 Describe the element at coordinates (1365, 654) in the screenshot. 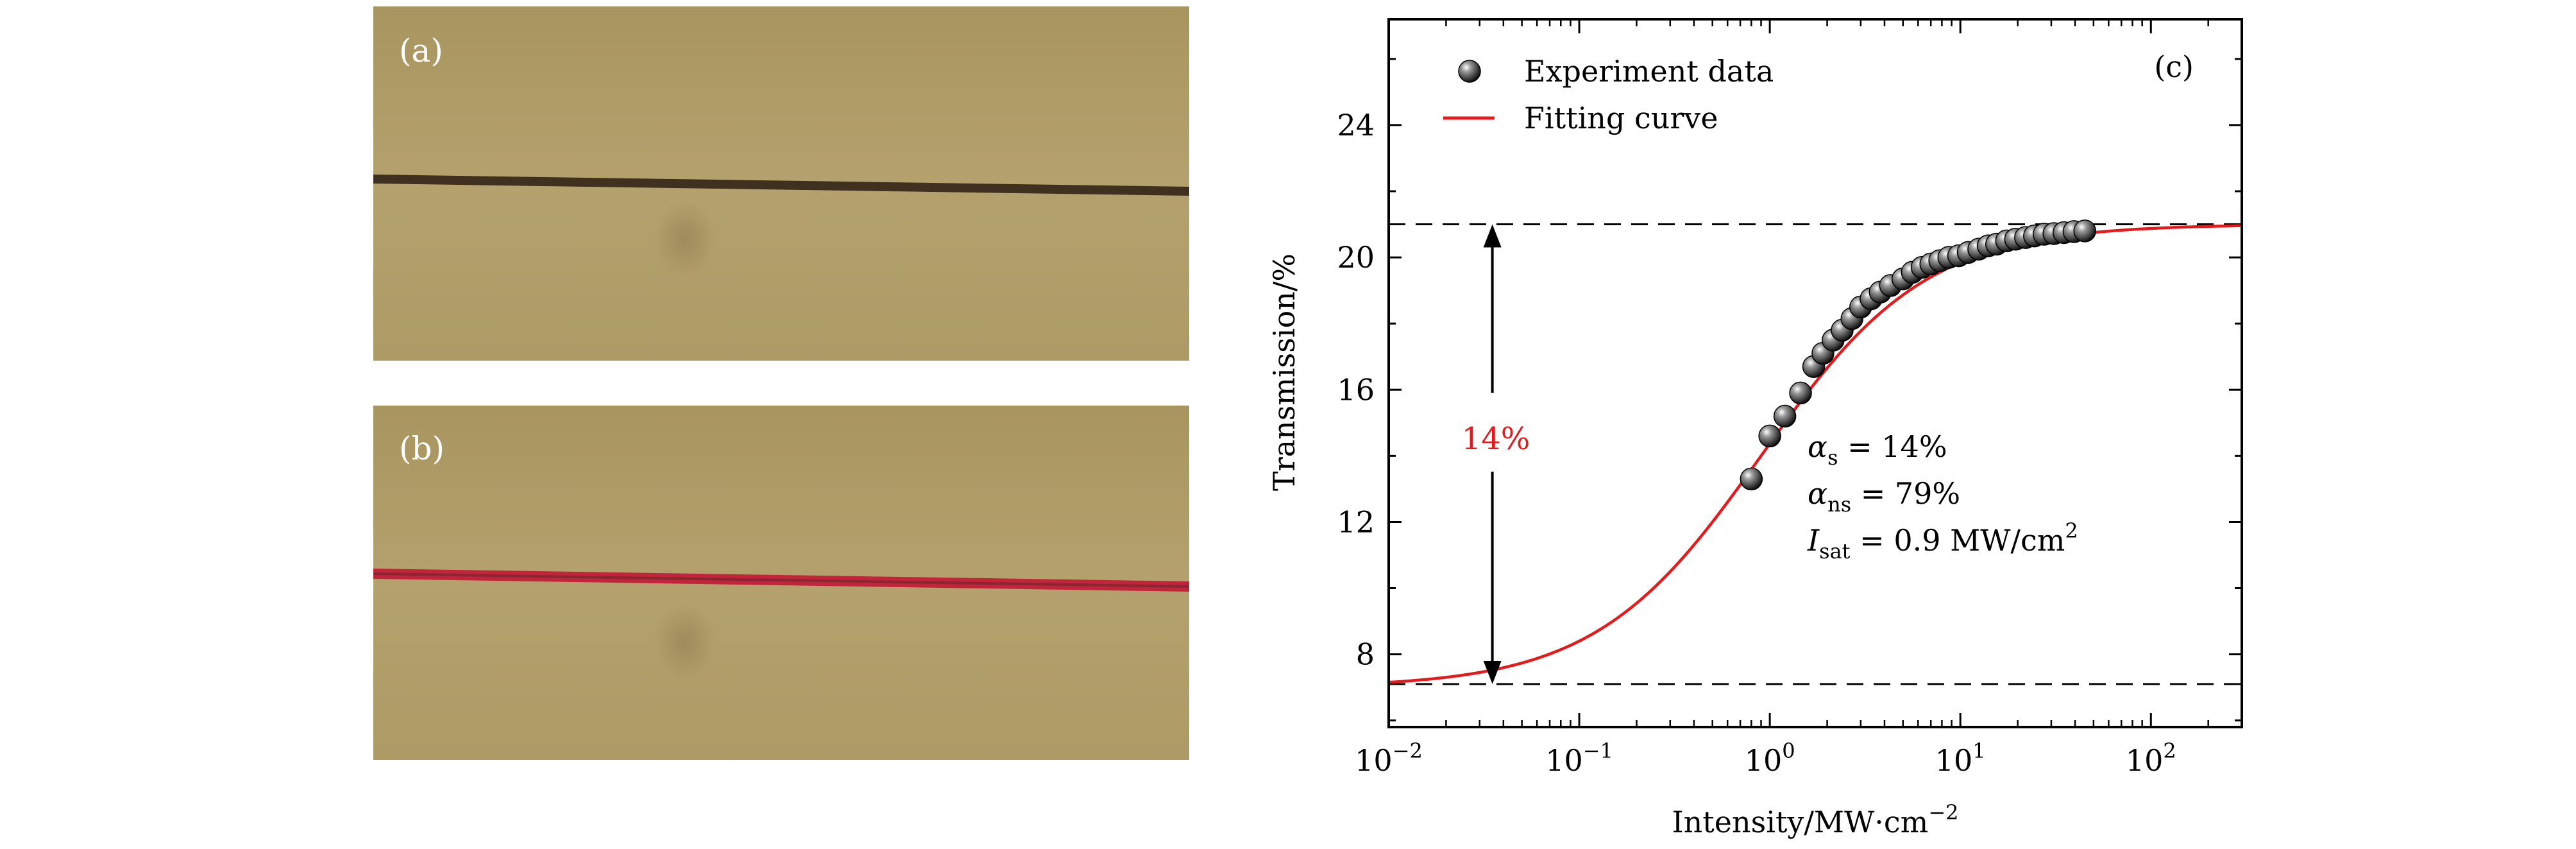

I see `y-tick-label: 8` at that location.